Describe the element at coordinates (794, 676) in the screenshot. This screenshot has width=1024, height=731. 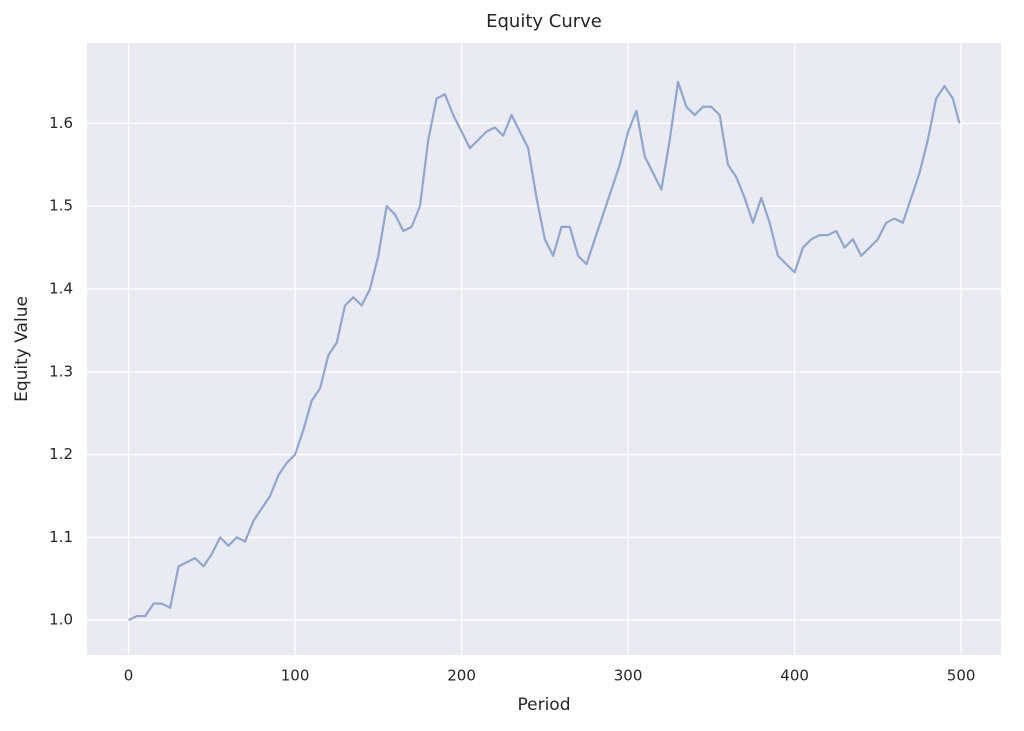
I see `x-tick-label: 400` at that location.